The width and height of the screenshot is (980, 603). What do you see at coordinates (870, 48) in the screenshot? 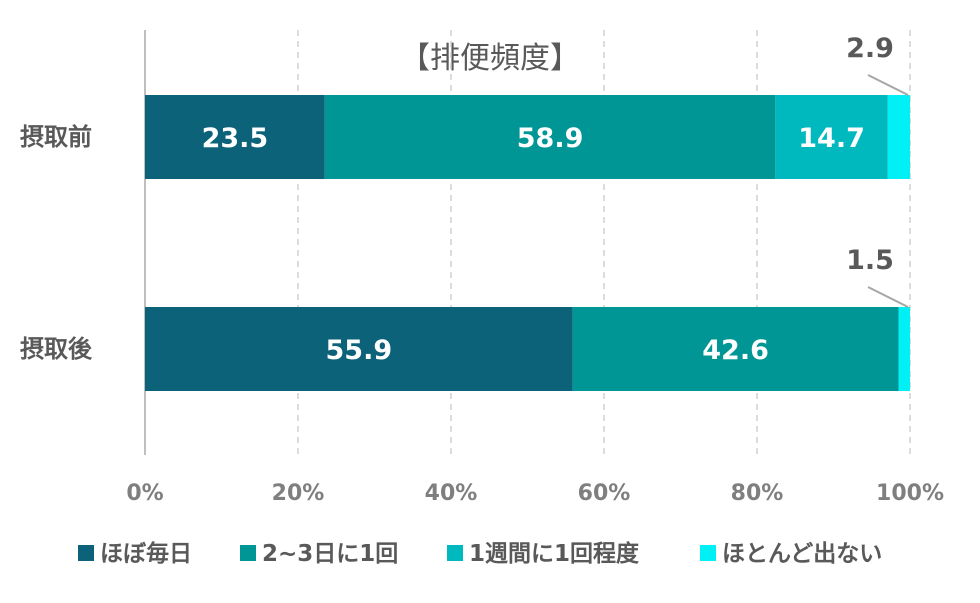
I see `data-label: 2.9` at bounding box center [870, 48].